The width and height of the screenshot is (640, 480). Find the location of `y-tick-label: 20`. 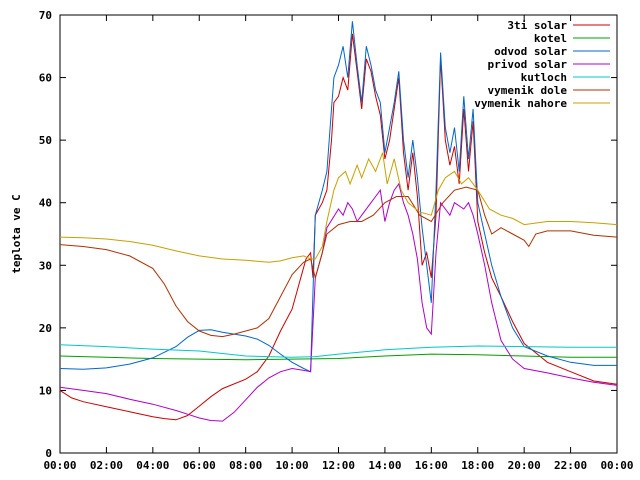

y-tick-label: 20 is located at coordinates (45, 328).